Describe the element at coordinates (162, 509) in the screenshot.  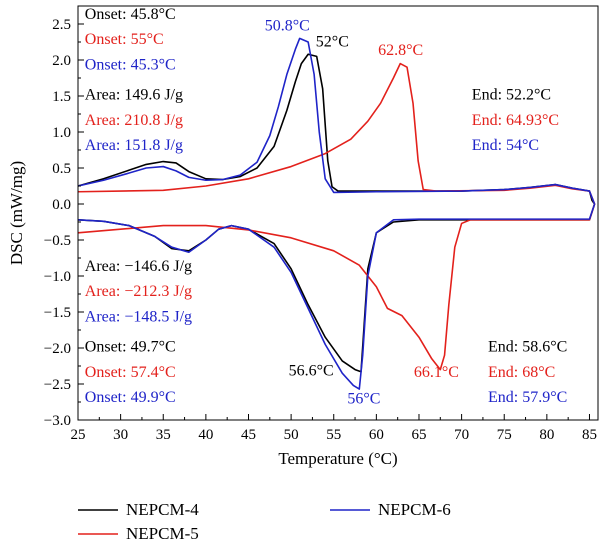
I see `legend-label-nepcm-4: NEPCM-4` at that location.